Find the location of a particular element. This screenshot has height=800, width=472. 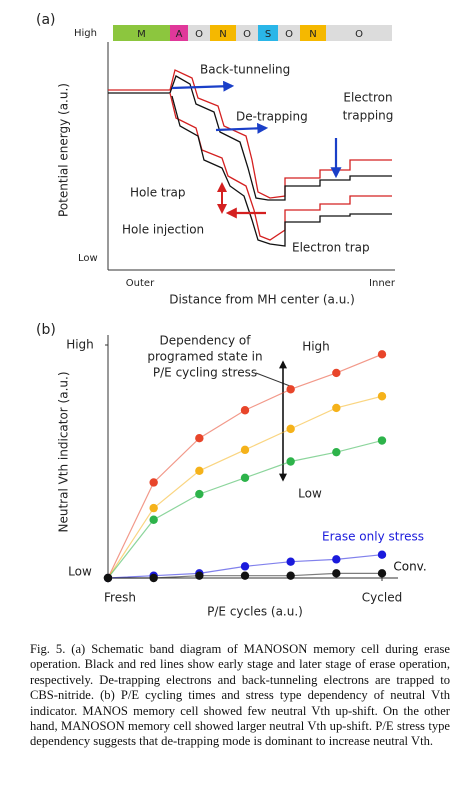

y-axis-label: Potential energy (a.u.) is located at coordinates (64, 150).